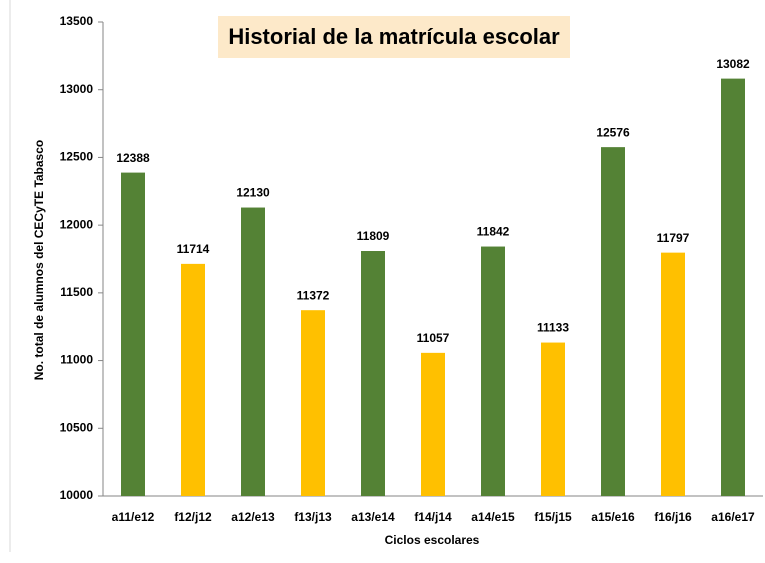 This screenshot has width=765, height=563. What do you see at coordinates (193, 517) in the screenshot?
I see `x-tick-label: f12/j12` at bounding box center [193, 517].